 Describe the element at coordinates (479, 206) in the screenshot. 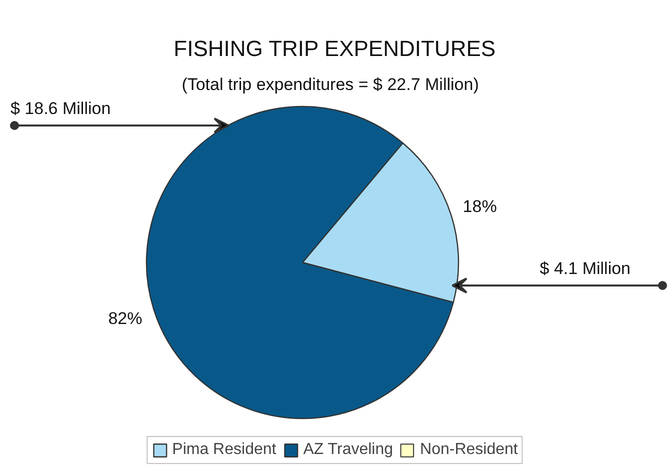

I see `data-label: 18%` at that location.